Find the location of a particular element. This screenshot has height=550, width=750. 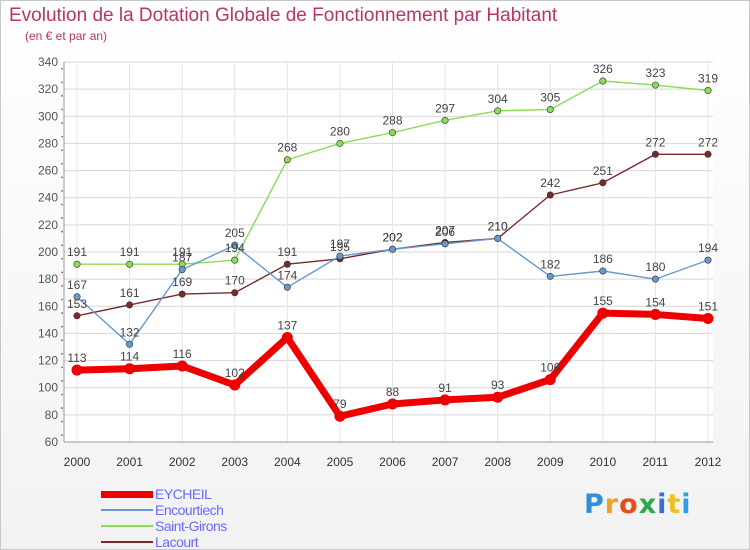

data-label: 195 is located at coordinates (340, 247).